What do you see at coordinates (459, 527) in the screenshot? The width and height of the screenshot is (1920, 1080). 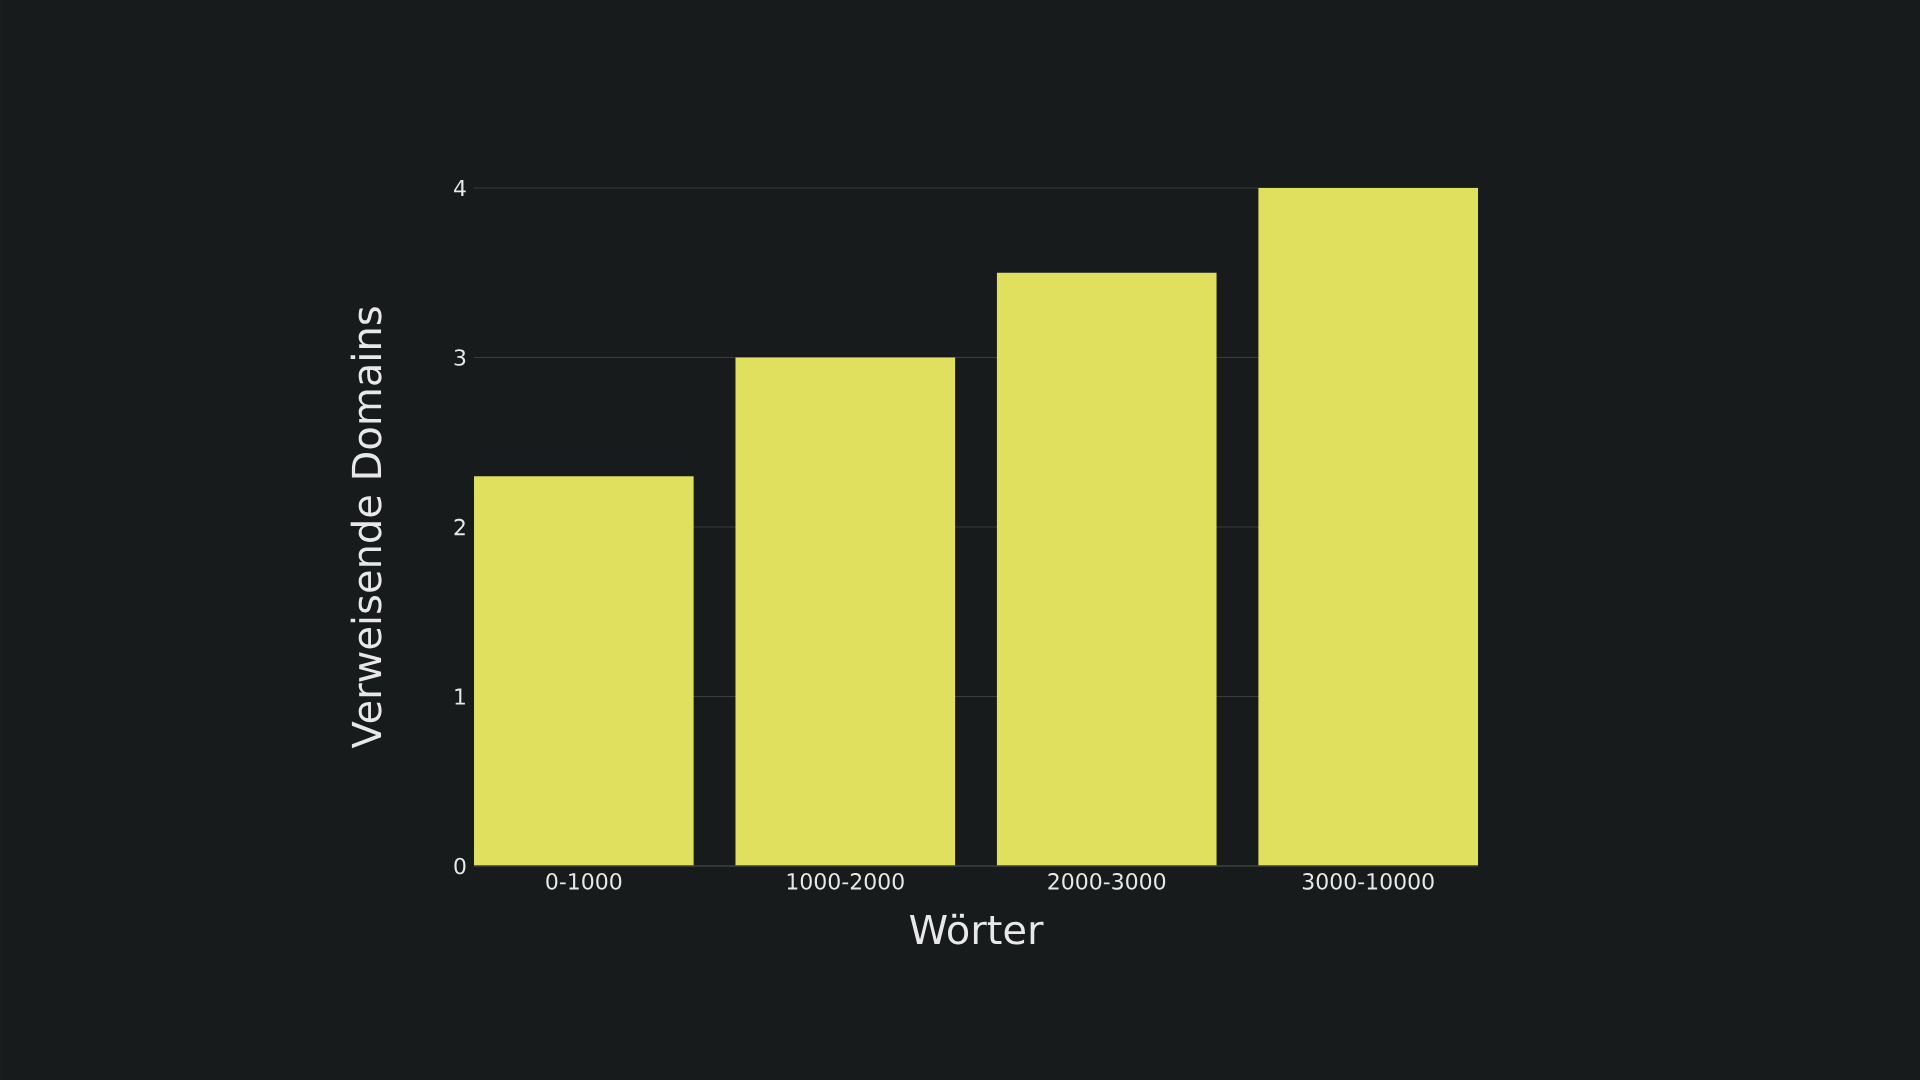 I see `y-tick-label: 2` at bounding box center [459, 527].